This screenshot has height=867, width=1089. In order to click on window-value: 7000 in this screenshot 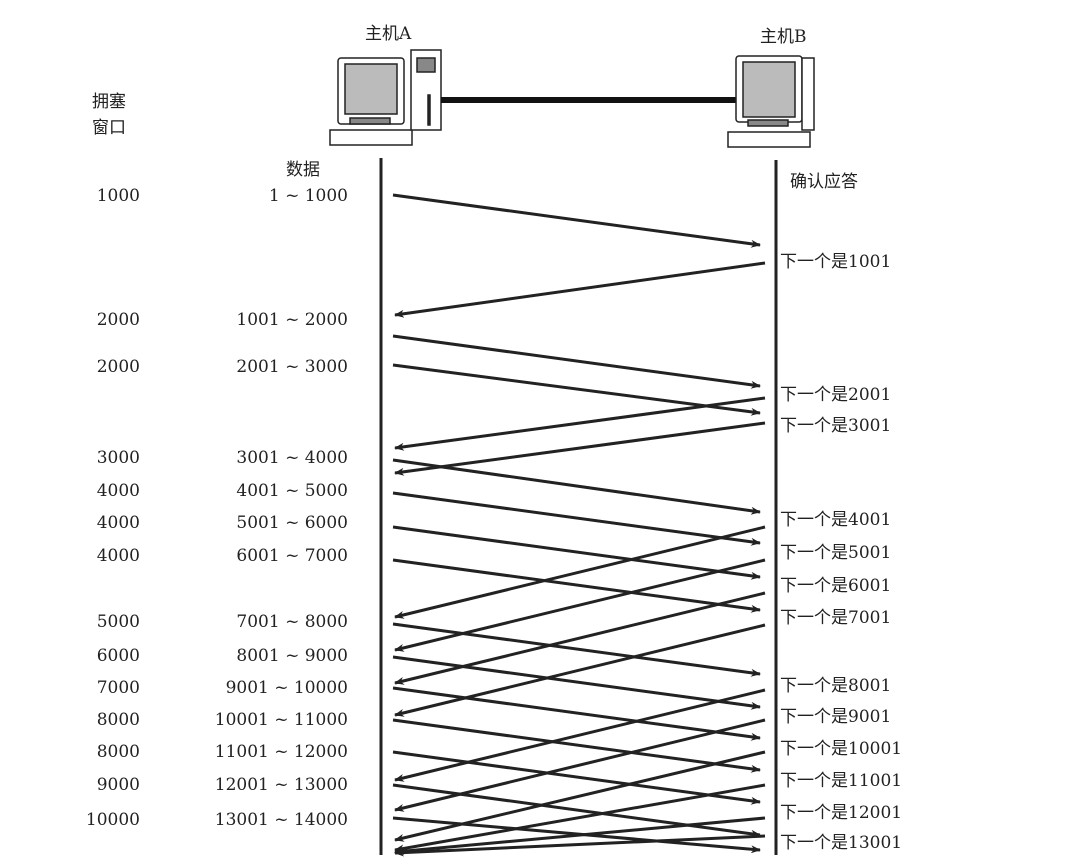, I will do `click(118, 688)`.